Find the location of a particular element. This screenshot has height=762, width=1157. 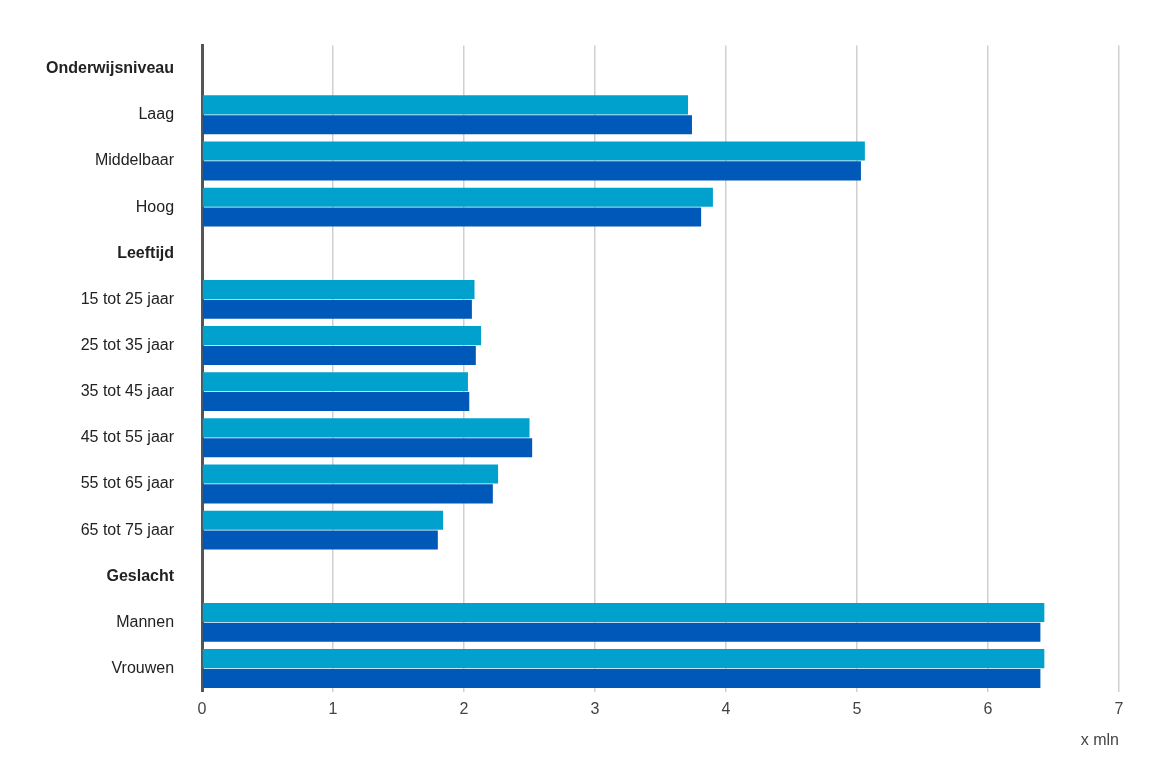

x-tick-label: 6 is located at coordinates (988, 708).